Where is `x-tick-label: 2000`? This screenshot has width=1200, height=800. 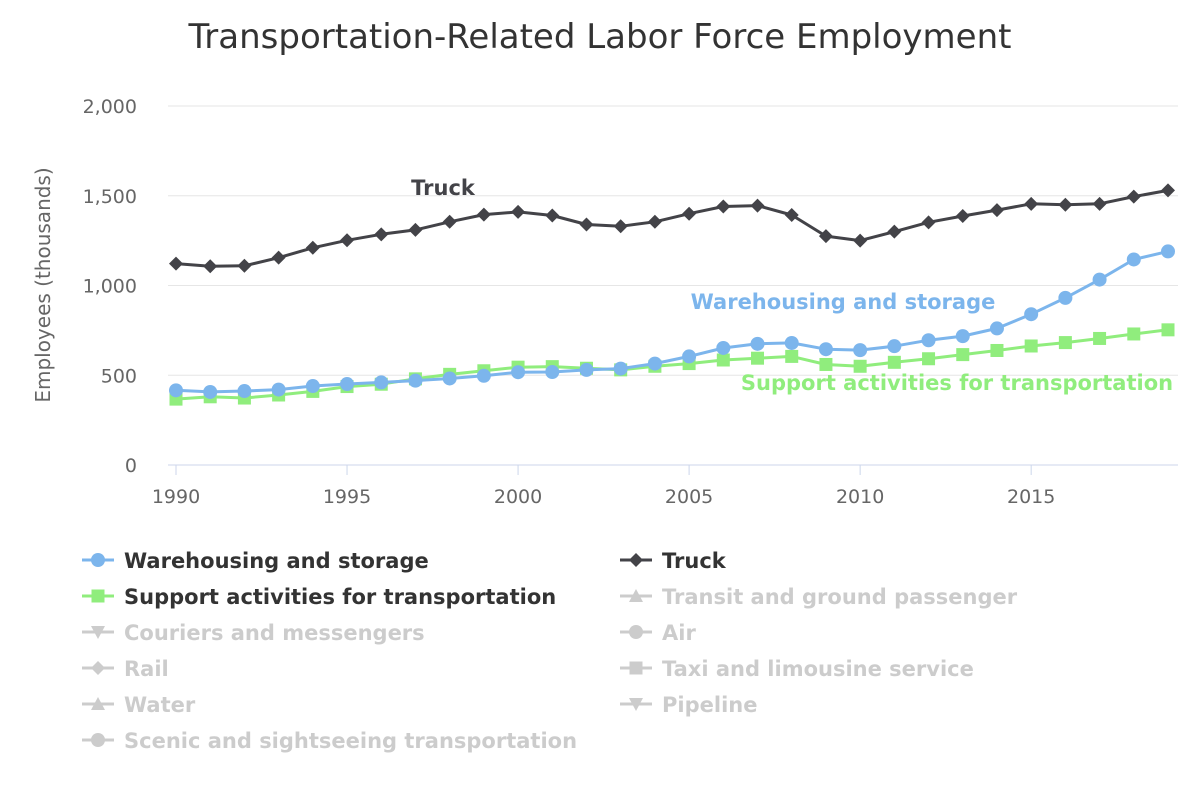
x-tick-label: 2000 is located at coordinates (518, 497).